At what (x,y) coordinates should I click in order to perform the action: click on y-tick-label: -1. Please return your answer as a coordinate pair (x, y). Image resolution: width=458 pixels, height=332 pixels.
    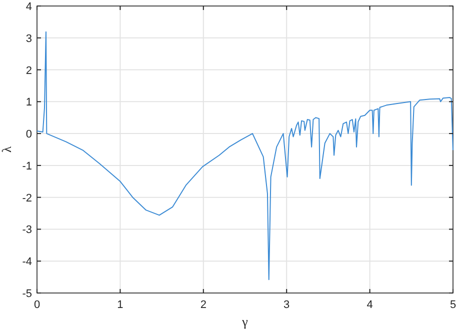
    Looking at the image, I should click on (27, 166).